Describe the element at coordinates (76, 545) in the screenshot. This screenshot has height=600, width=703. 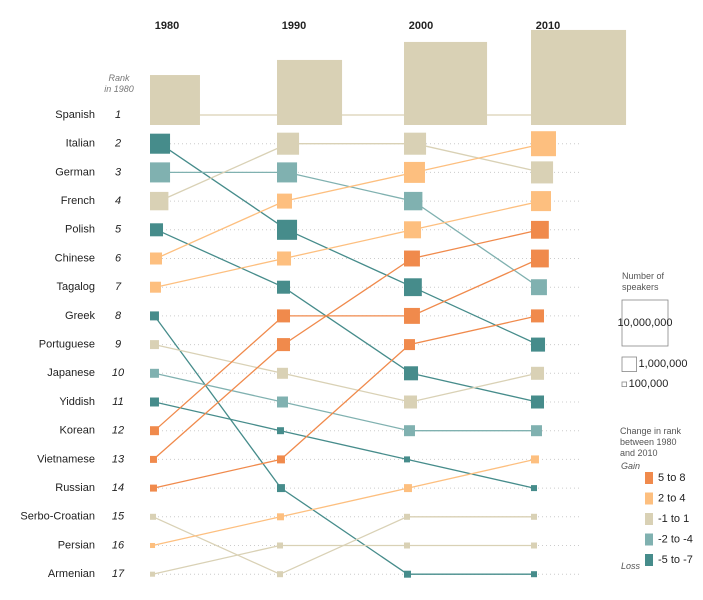
I see `language-label: Persian` at that location.